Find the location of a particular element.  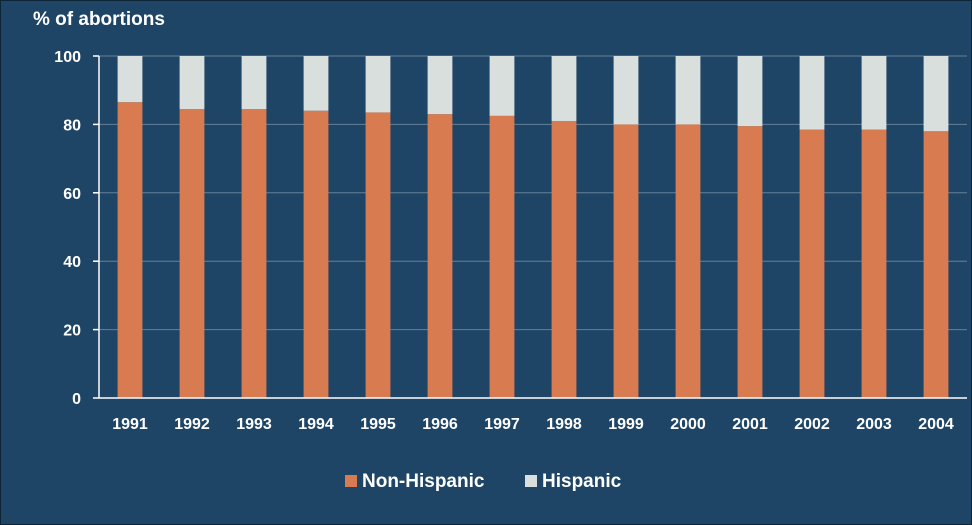

legend-label: Non-Hispanic is located at coordinates (423, 481).